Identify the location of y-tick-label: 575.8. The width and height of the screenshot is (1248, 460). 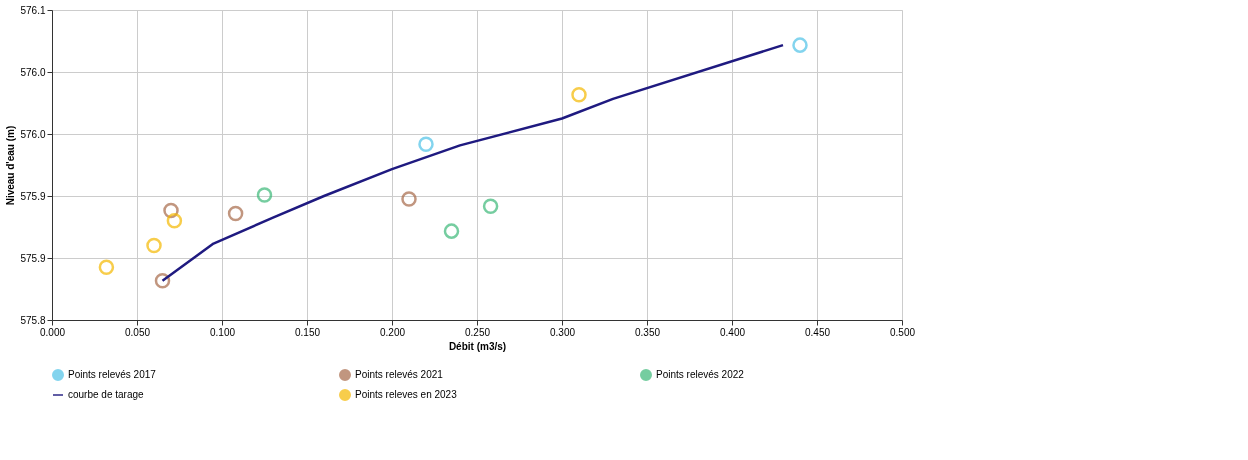
(33, 320).